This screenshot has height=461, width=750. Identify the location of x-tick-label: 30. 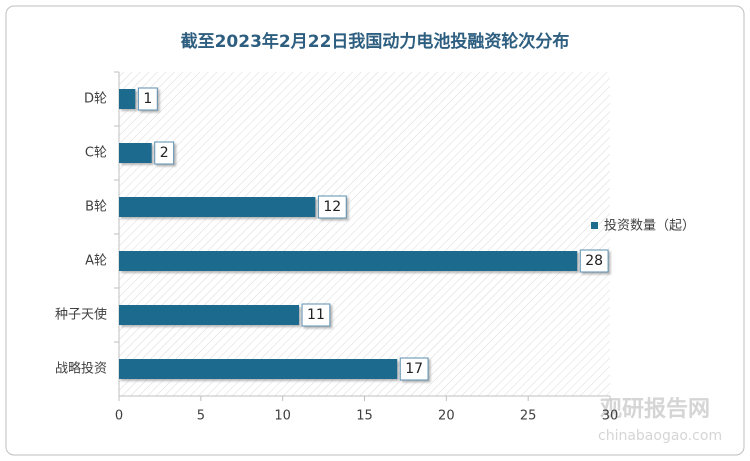
(610, 416).